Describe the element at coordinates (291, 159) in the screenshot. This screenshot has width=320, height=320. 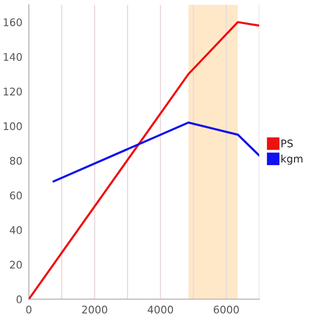
I see `legend-label: kgm` at that location.